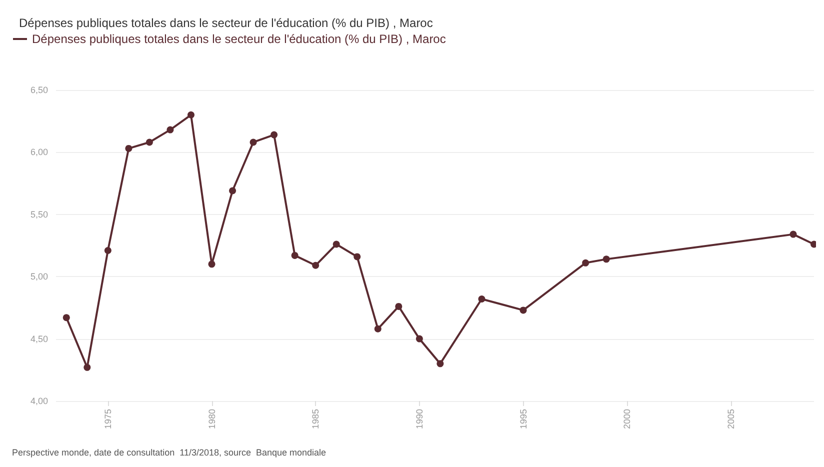  Describe the element at coordinates (211, 419) in the screenshot. I see `x-tick-label: 1980` at that location.